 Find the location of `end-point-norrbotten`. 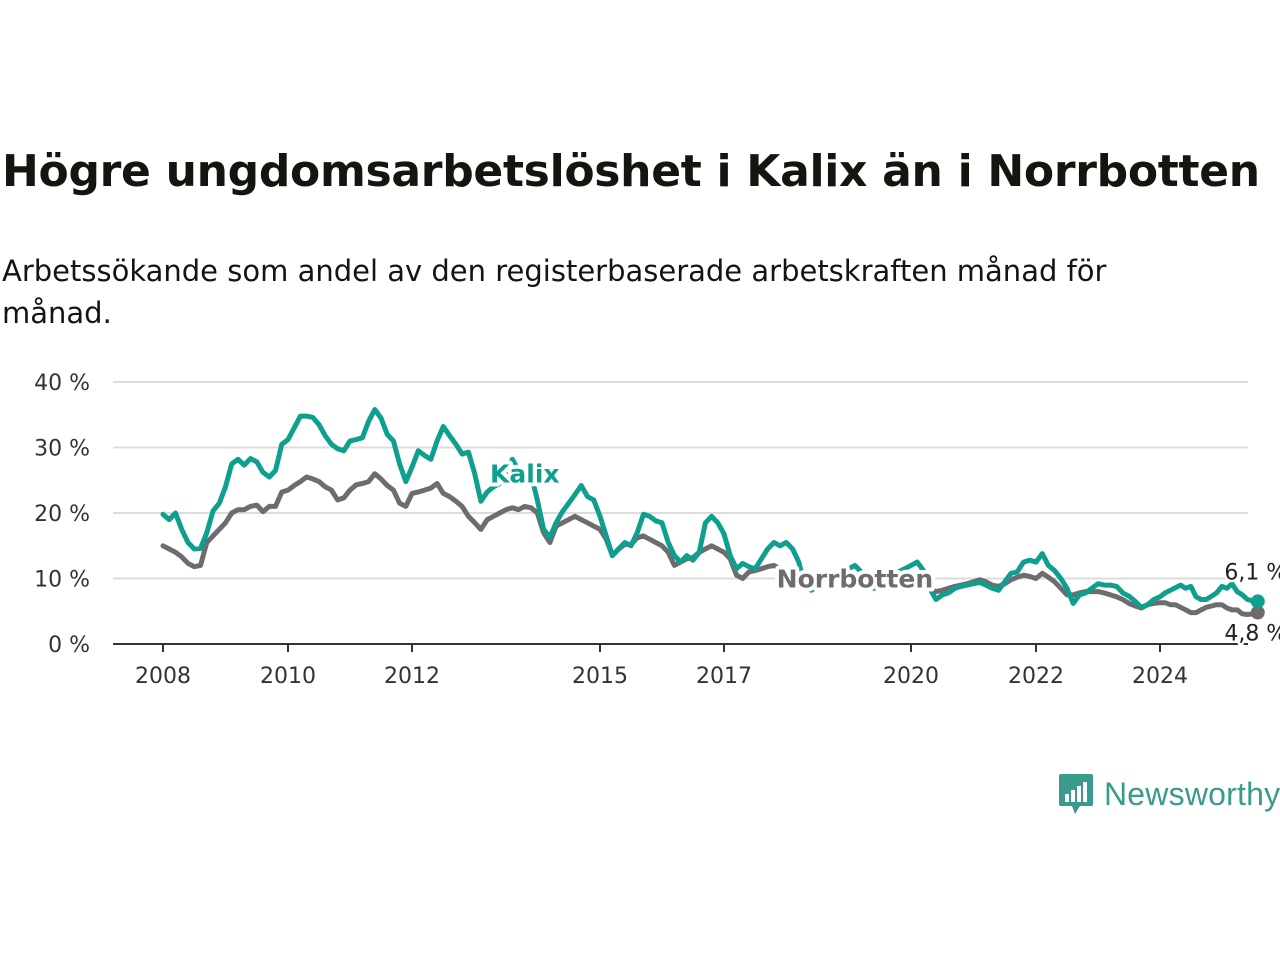

end-point-norrbotten is located at coordinates (1257, 612).